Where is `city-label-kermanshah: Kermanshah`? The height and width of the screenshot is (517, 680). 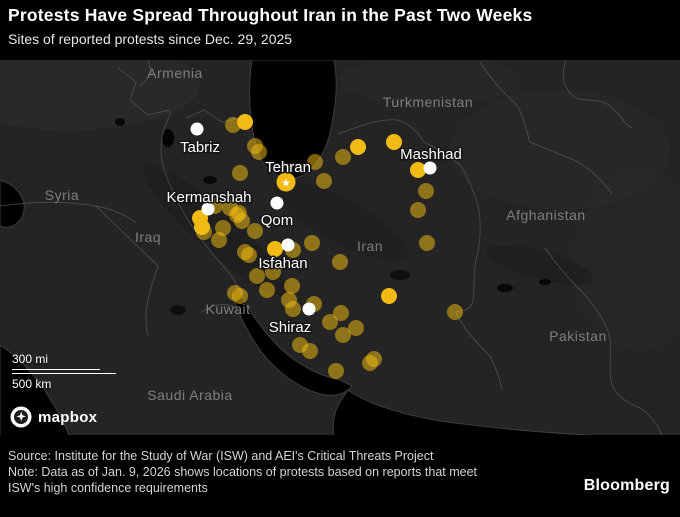
city-label-kermanshah: Kermanshah is located at coordinates (208, 197).